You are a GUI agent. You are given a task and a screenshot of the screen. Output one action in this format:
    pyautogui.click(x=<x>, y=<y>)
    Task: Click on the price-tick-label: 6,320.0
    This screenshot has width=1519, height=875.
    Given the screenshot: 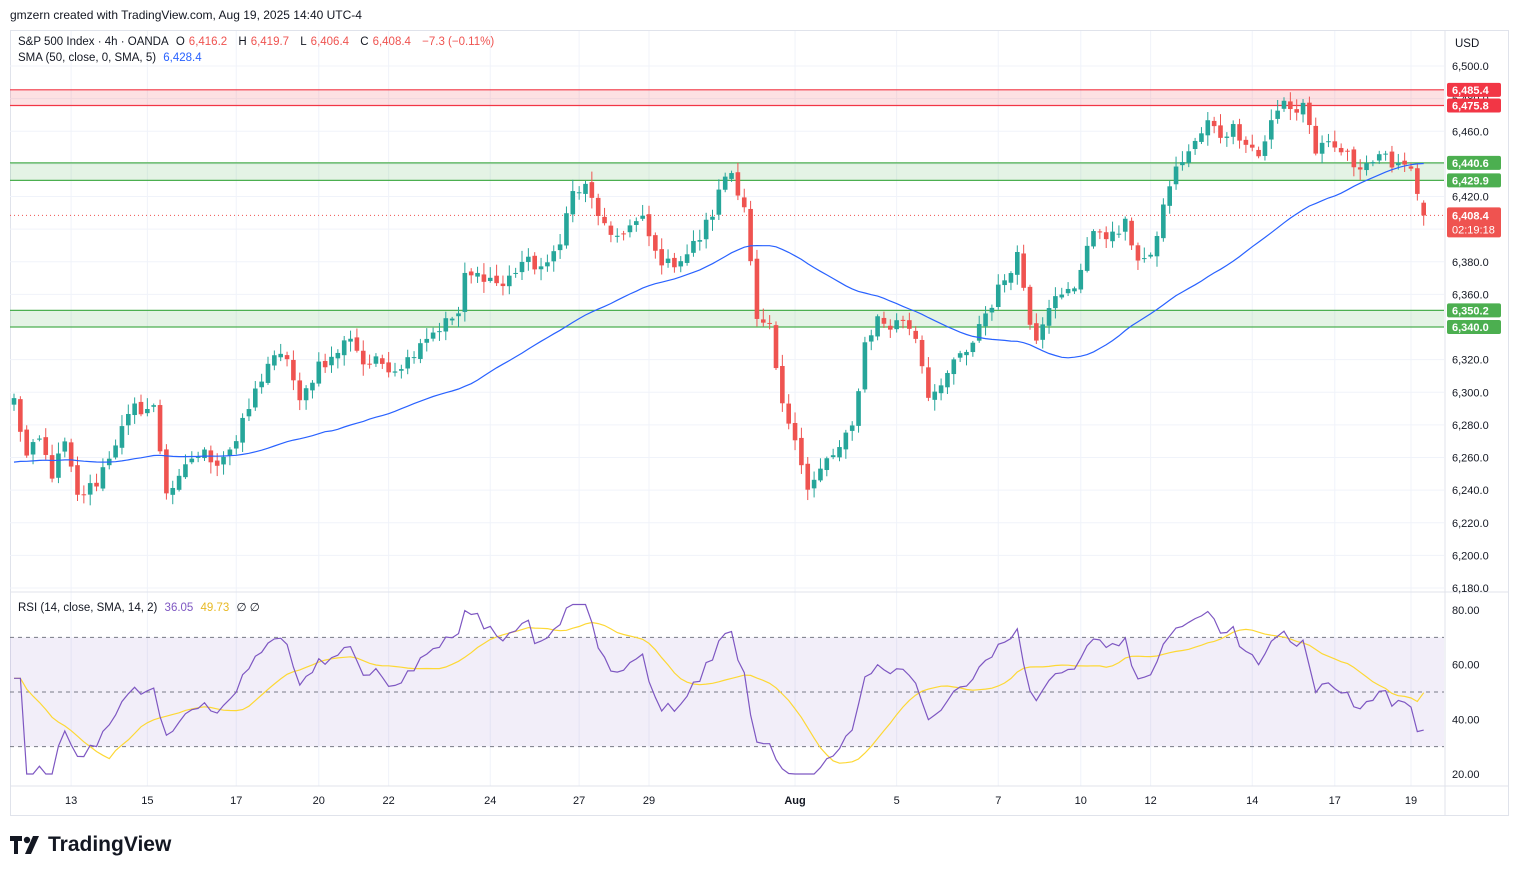 What is the action you would take?
    pyautogui.click(x=1470, y=361)
    